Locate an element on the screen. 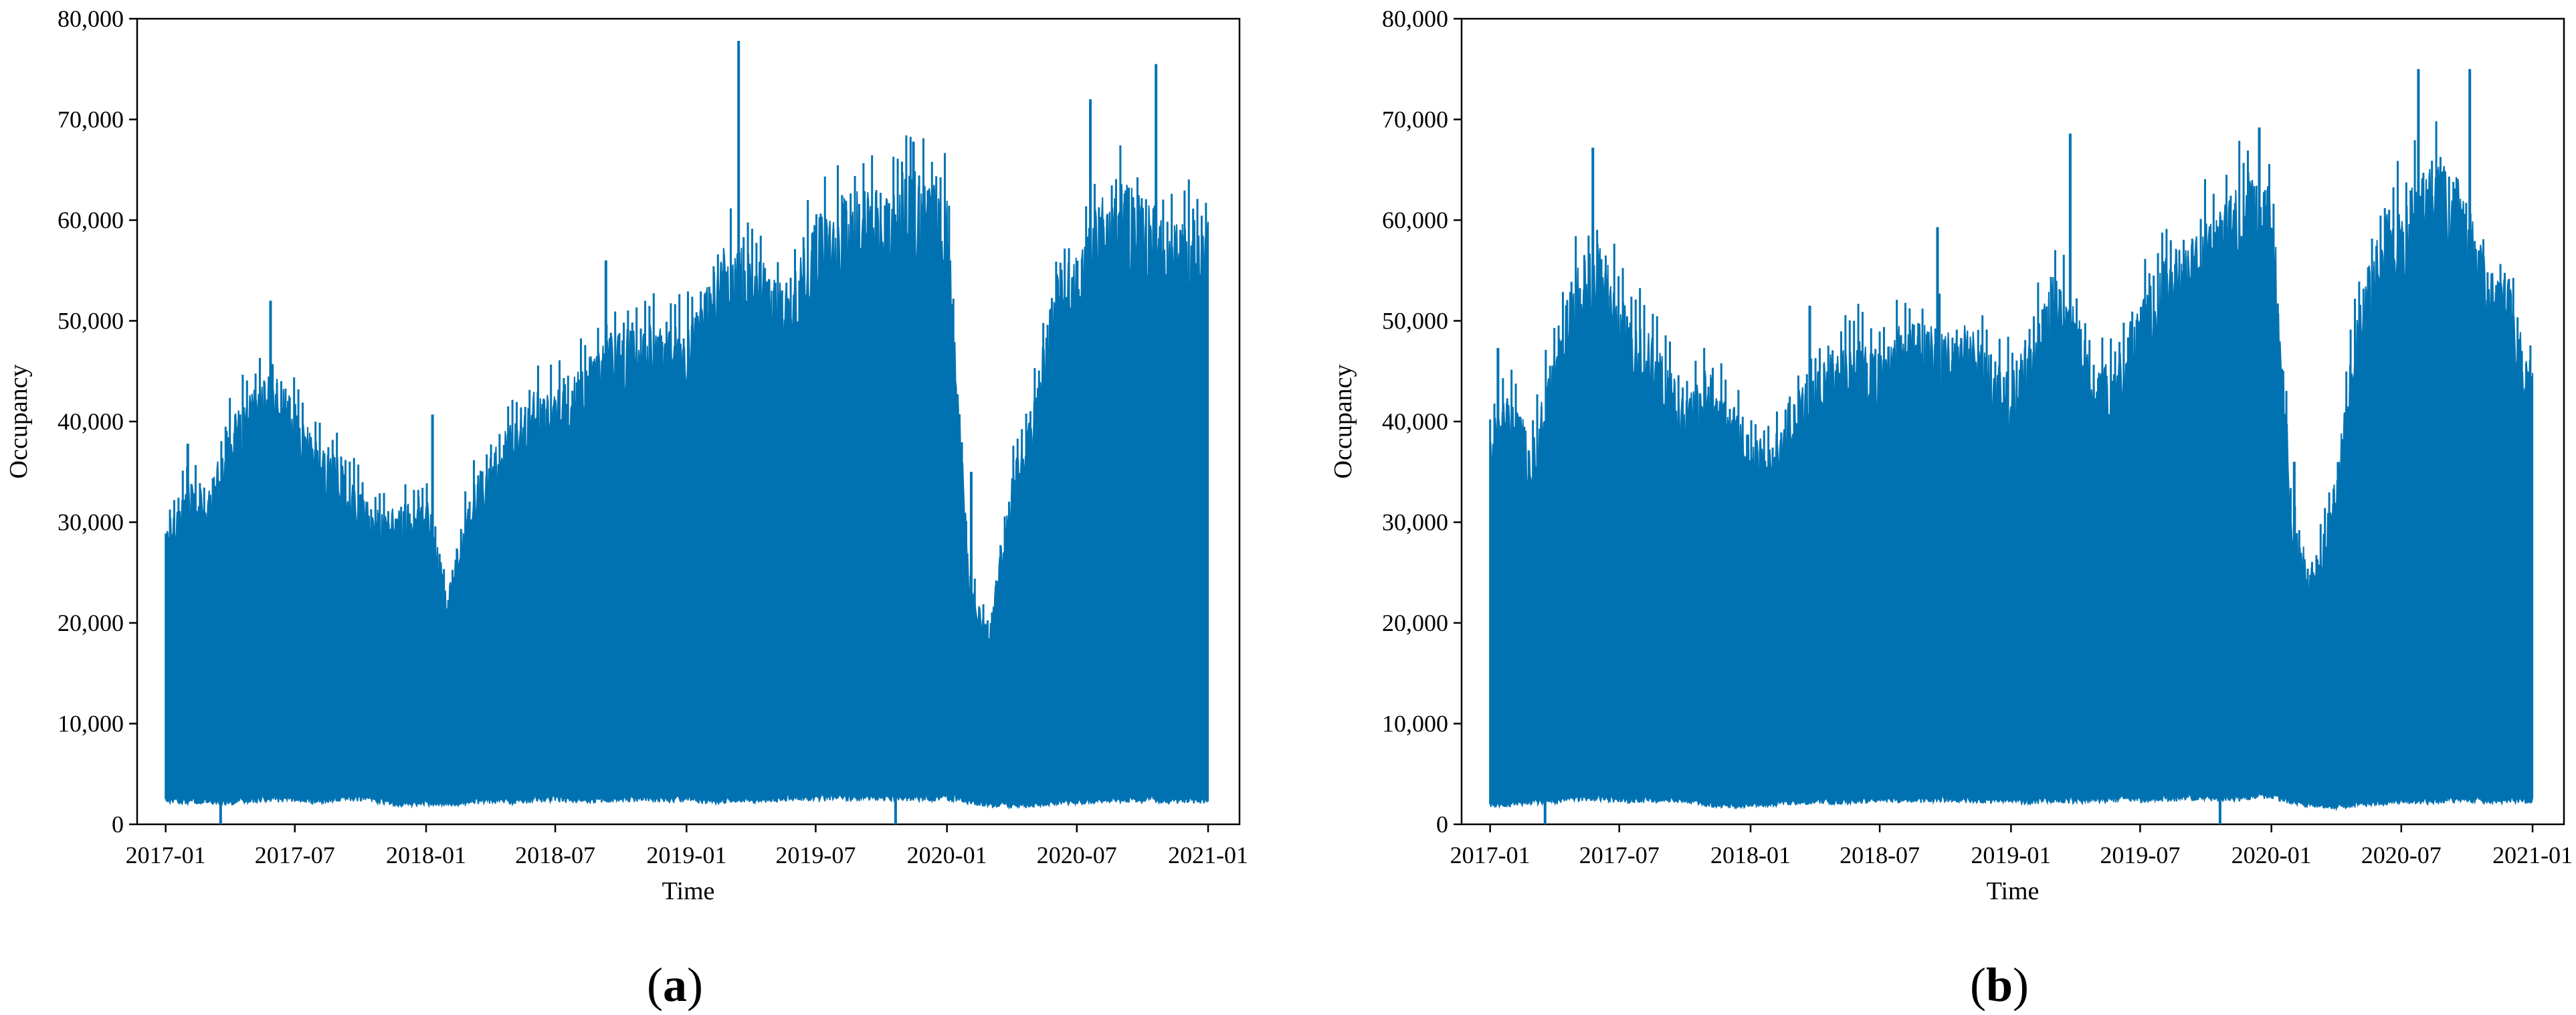 The image size is (2576, 1015). x-tick-label-b: 2018-07 is located at coordinates (1880, 855).